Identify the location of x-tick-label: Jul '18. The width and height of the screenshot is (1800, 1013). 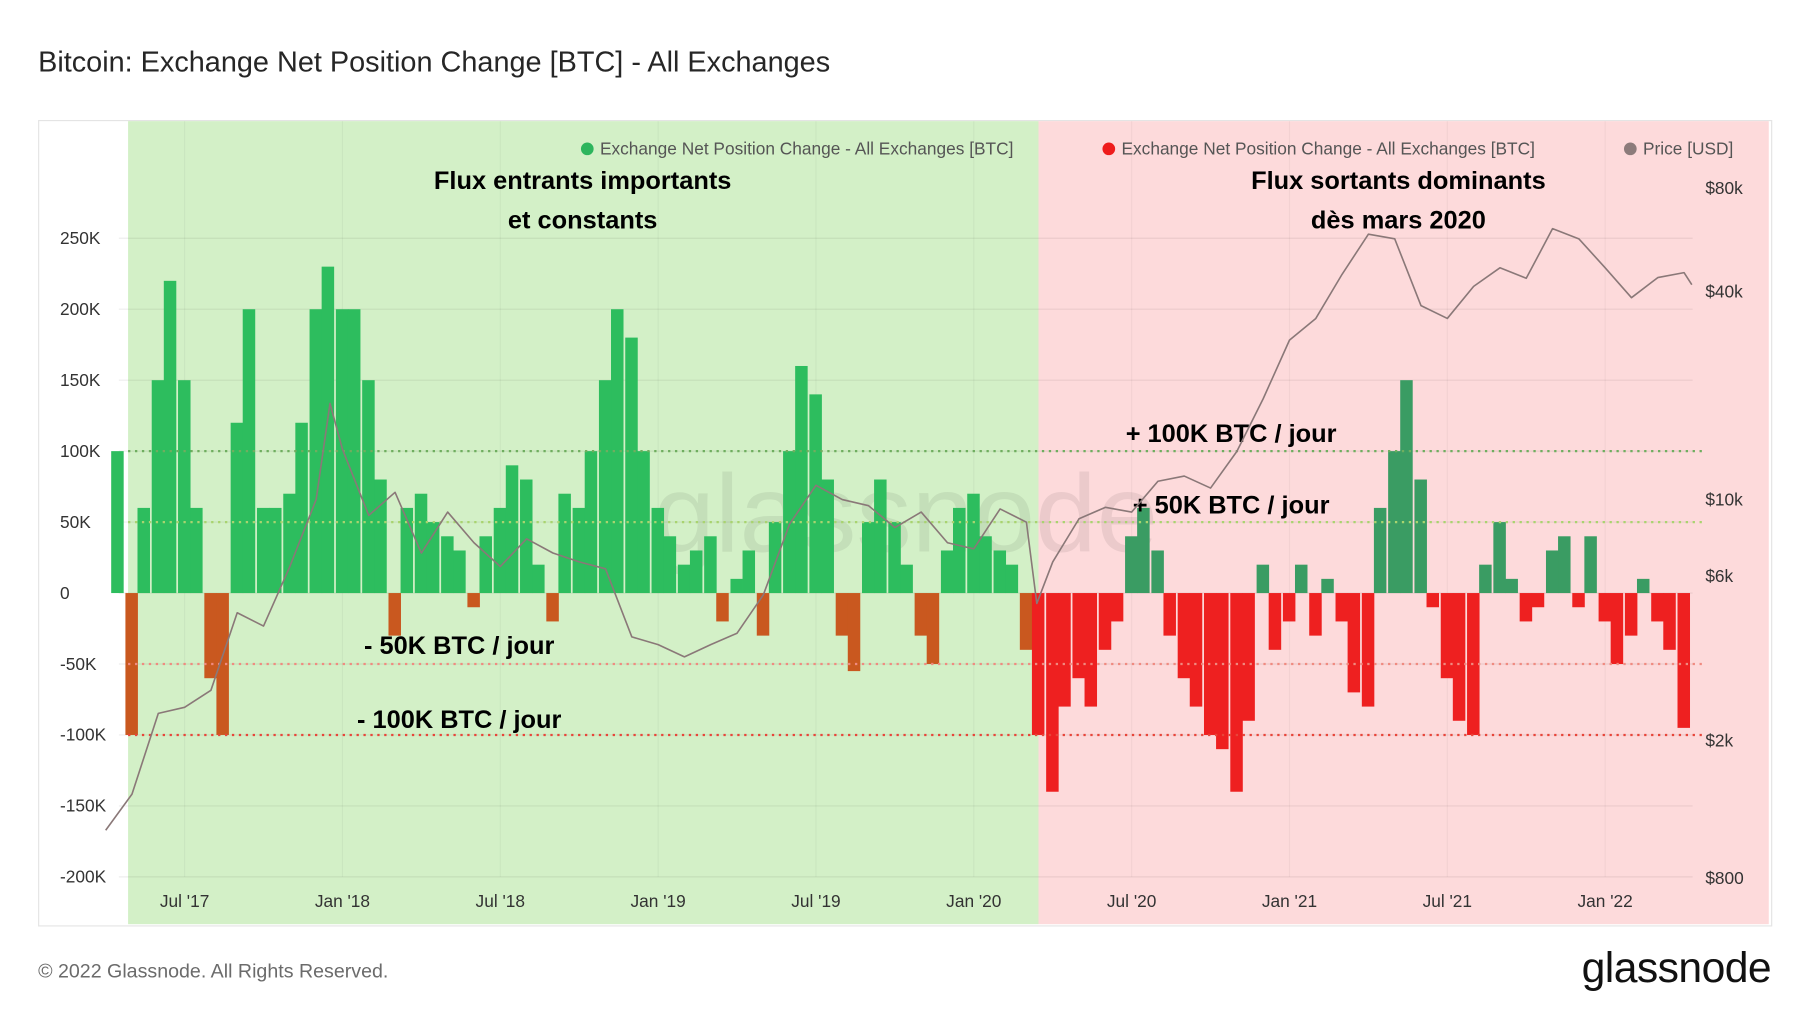
(500, 901).